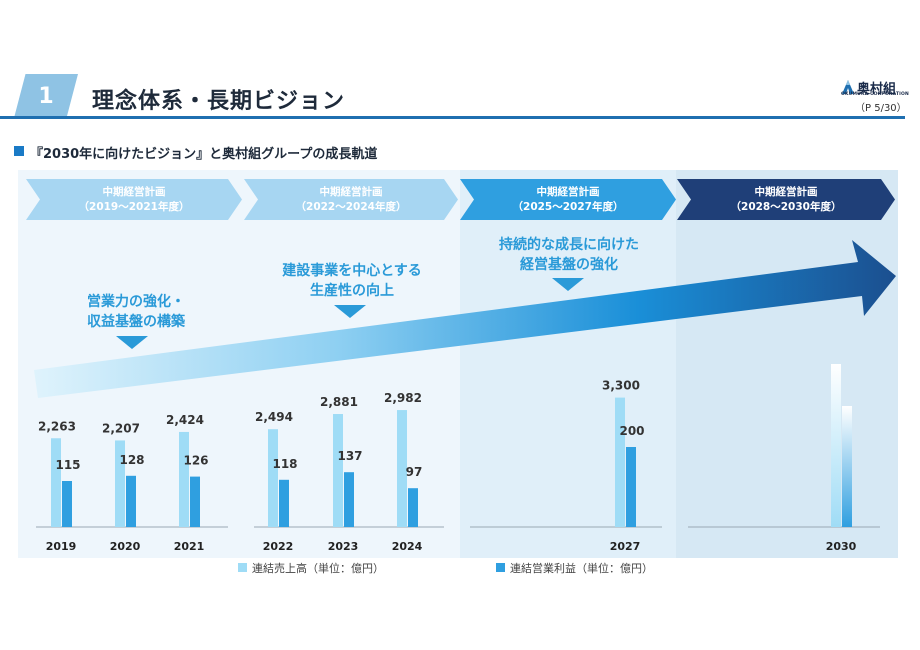  What do you see at coordinates (343, 546) in the screenshot?
I see `x-tick-label: 2023` at bounding box center [343, 546].